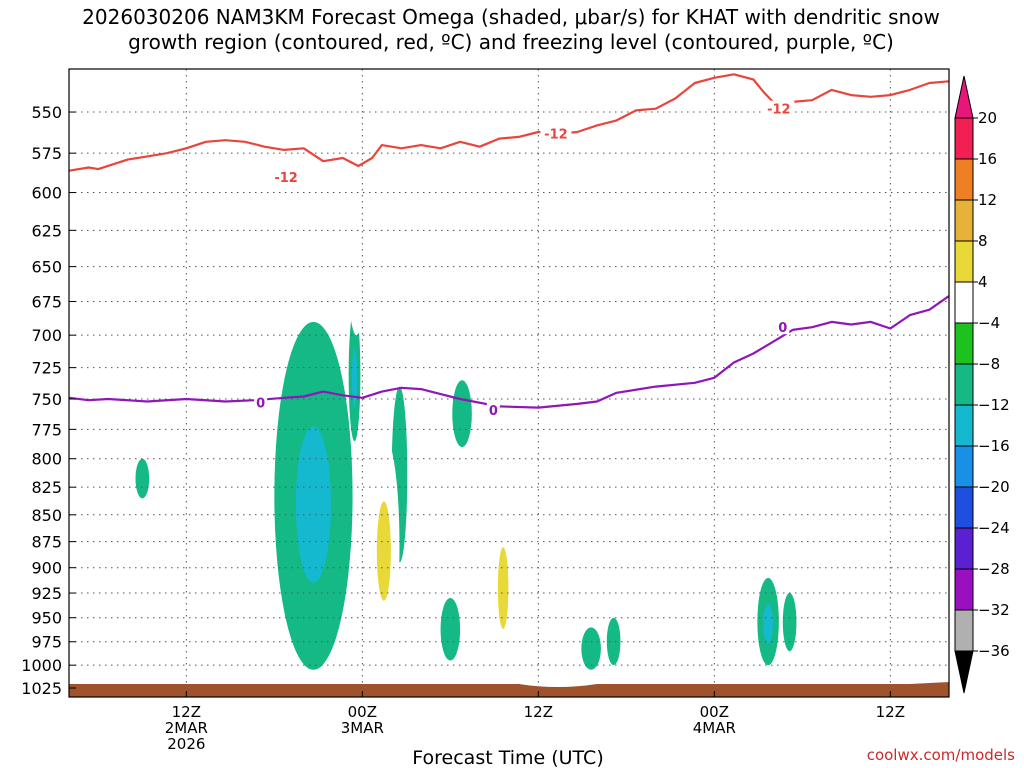 The image size is (1024, 768). What do you see at coordinates (556, 135) in the screenshot?
I see `isotherm-label-0-1: -12` at bounding box center [556, 135].